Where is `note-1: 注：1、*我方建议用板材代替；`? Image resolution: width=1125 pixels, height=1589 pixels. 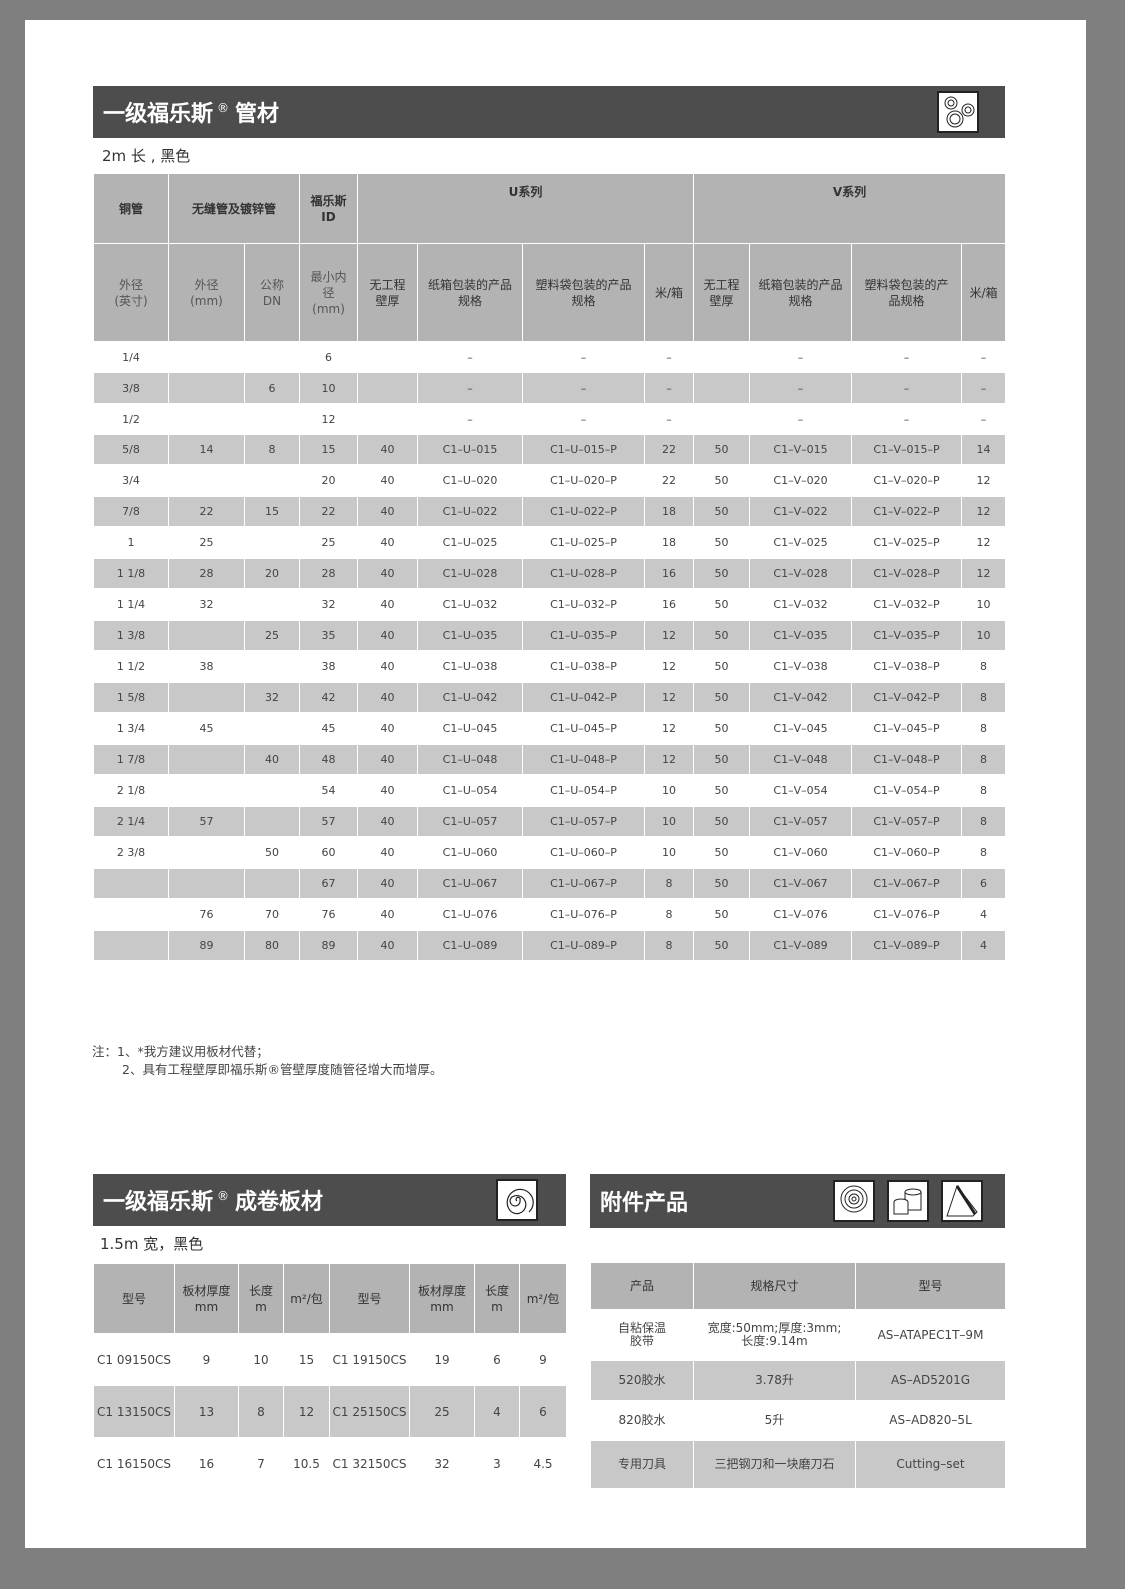 note-1: 注：1、*我方建议用板材代替； is located at coordinates (180, 1051).